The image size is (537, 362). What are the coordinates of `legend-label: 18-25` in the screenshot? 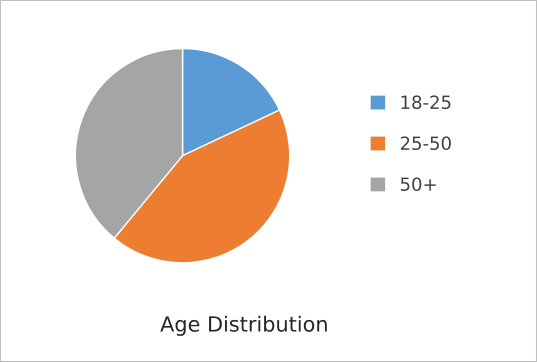 It's located at (426, 102).